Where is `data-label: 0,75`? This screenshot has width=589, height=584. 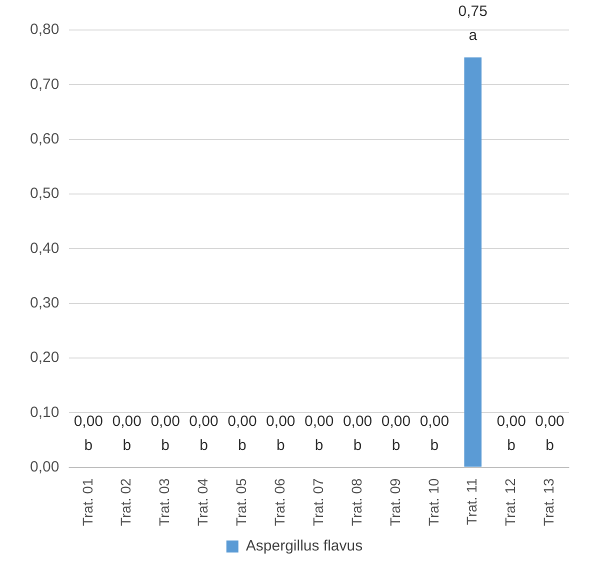
data-label: 0,75 is located at coordinates (473, 11).